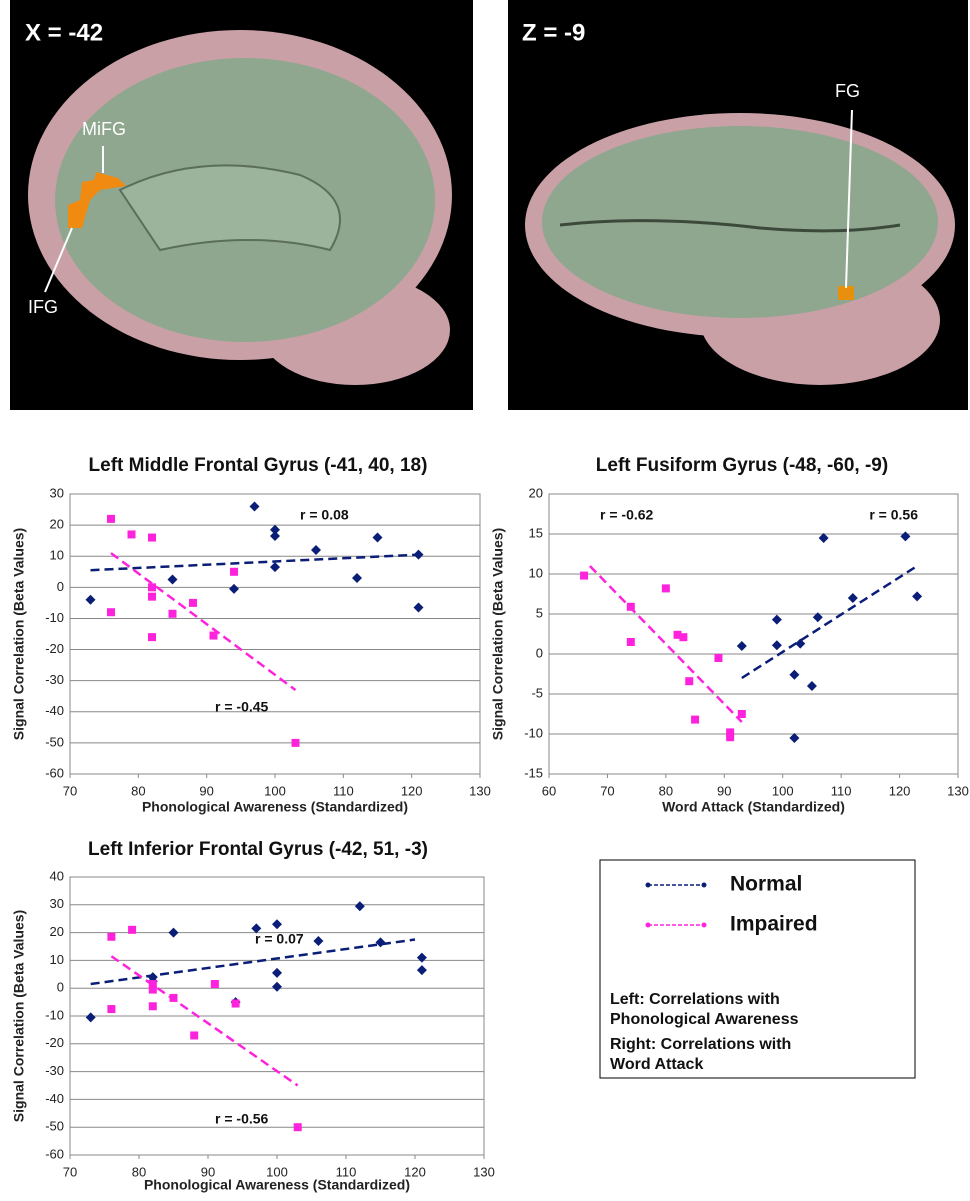 This screenshot has height=1201, width=970. Describe the element at coordinates (60, 987) in the screenshot. I see `y-tick-label: 0` at that location.